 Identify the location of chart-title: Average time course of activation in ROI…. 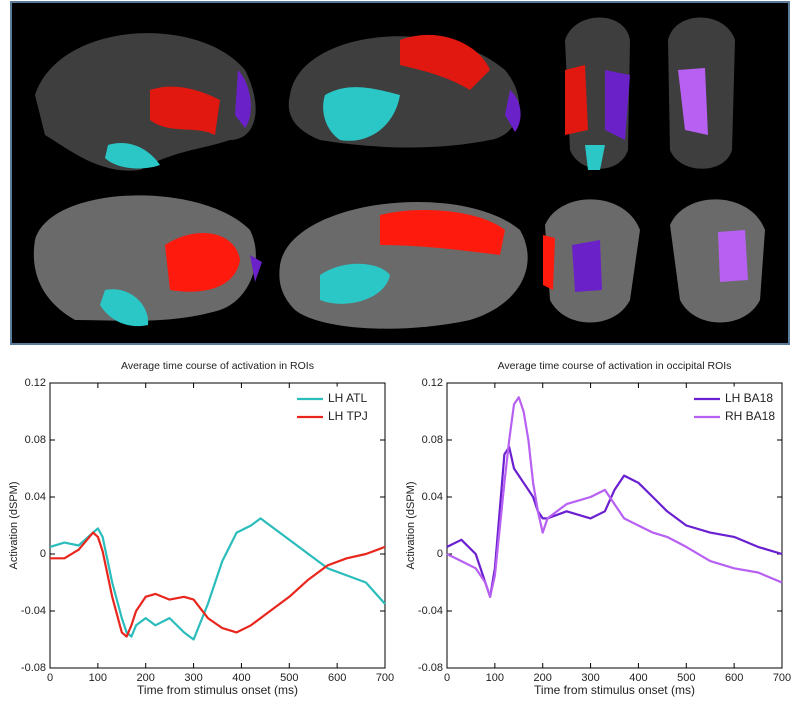
(217, 366).